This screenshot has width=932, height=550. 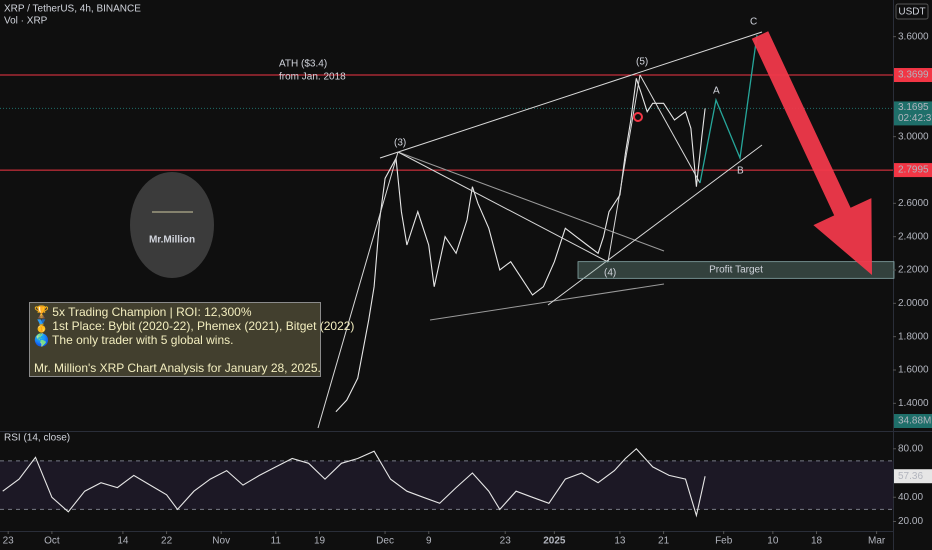 I want to click on y-tick-label: 1.6000, so click(x=913, y=370).